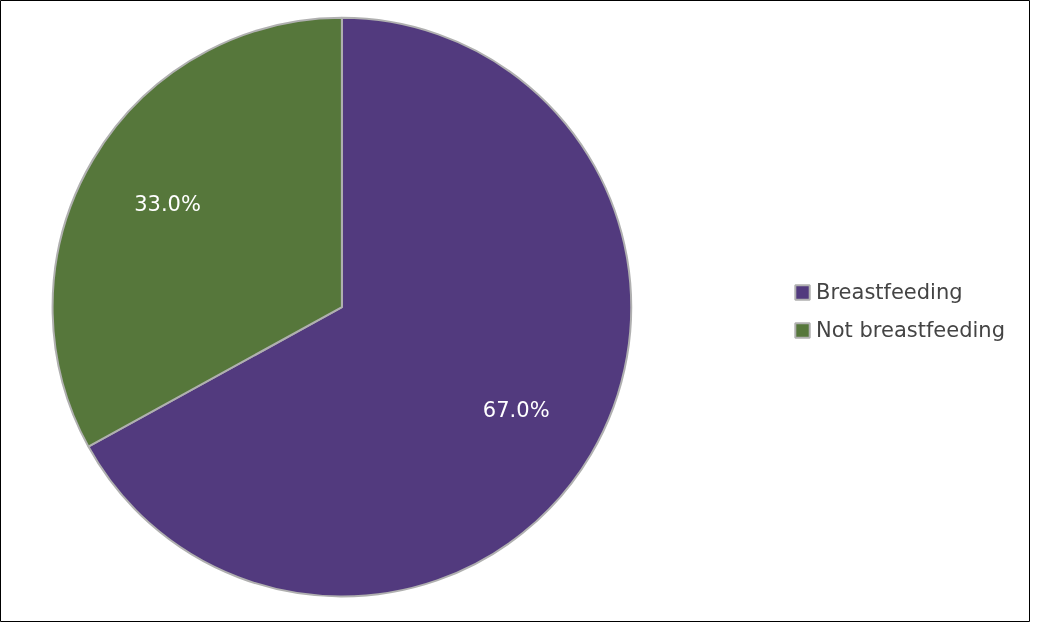 The width and height of the screenshot is (1048, 638). Describe the element at coordinates (516, 410) in the screenshot. I see `data-label: 67.0%` at that location.